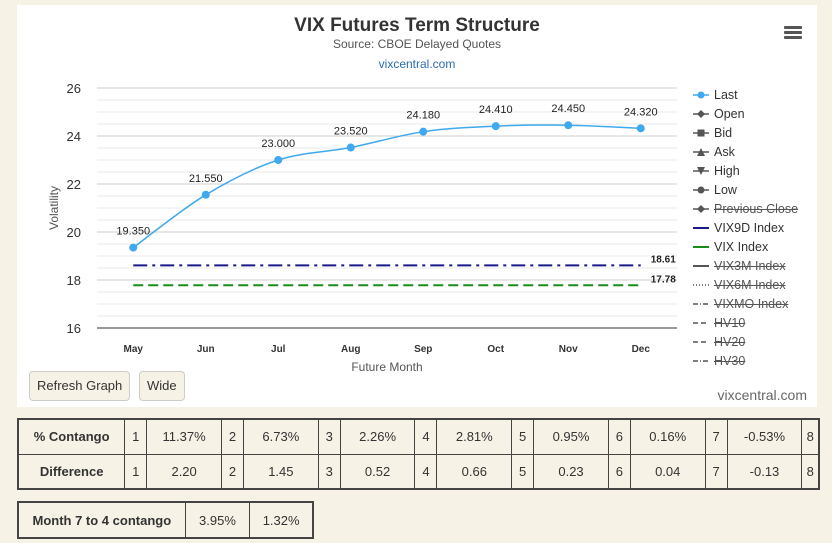 The width and height of the screenshot is (832, 543). What do you see at coordinates (417, 44) in the screenshot?
I see `chart-subtitle: Source: CBOE Delayed Quotes` at bounding box center [417, 44].